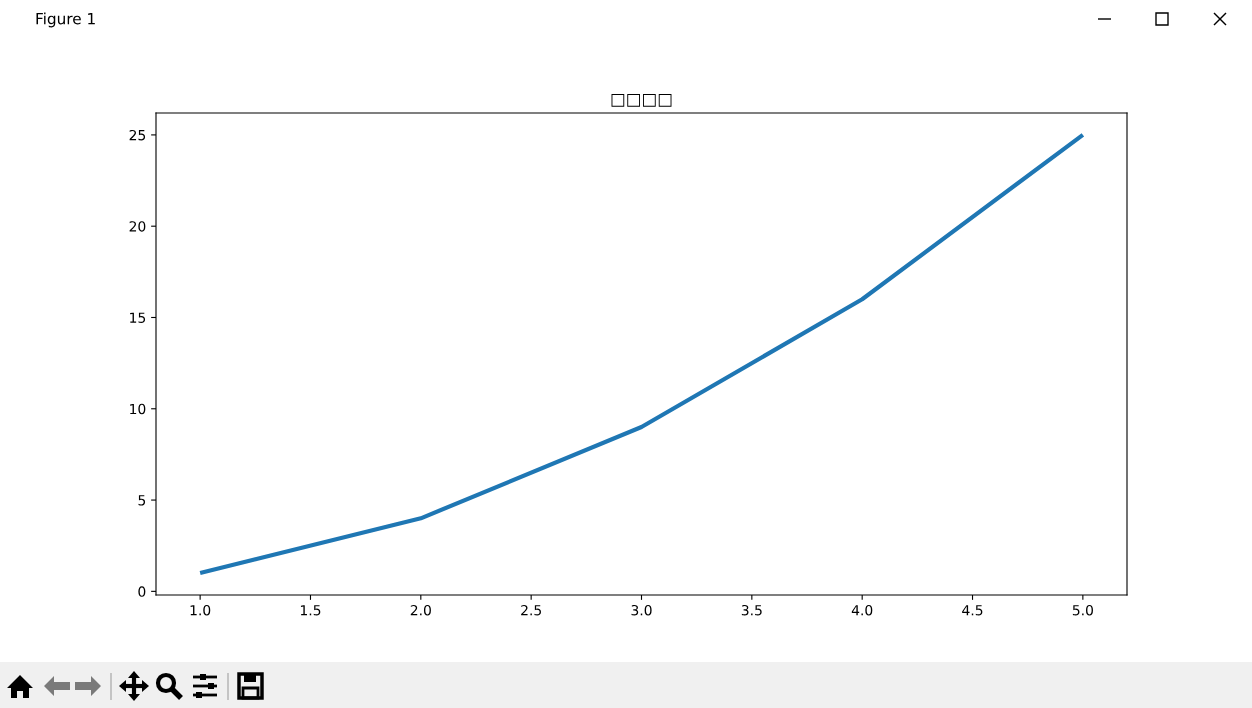  Describe the element at coordinates (200, 610) in the screenshot. I see `x-tick-label: 1.0` at that location.